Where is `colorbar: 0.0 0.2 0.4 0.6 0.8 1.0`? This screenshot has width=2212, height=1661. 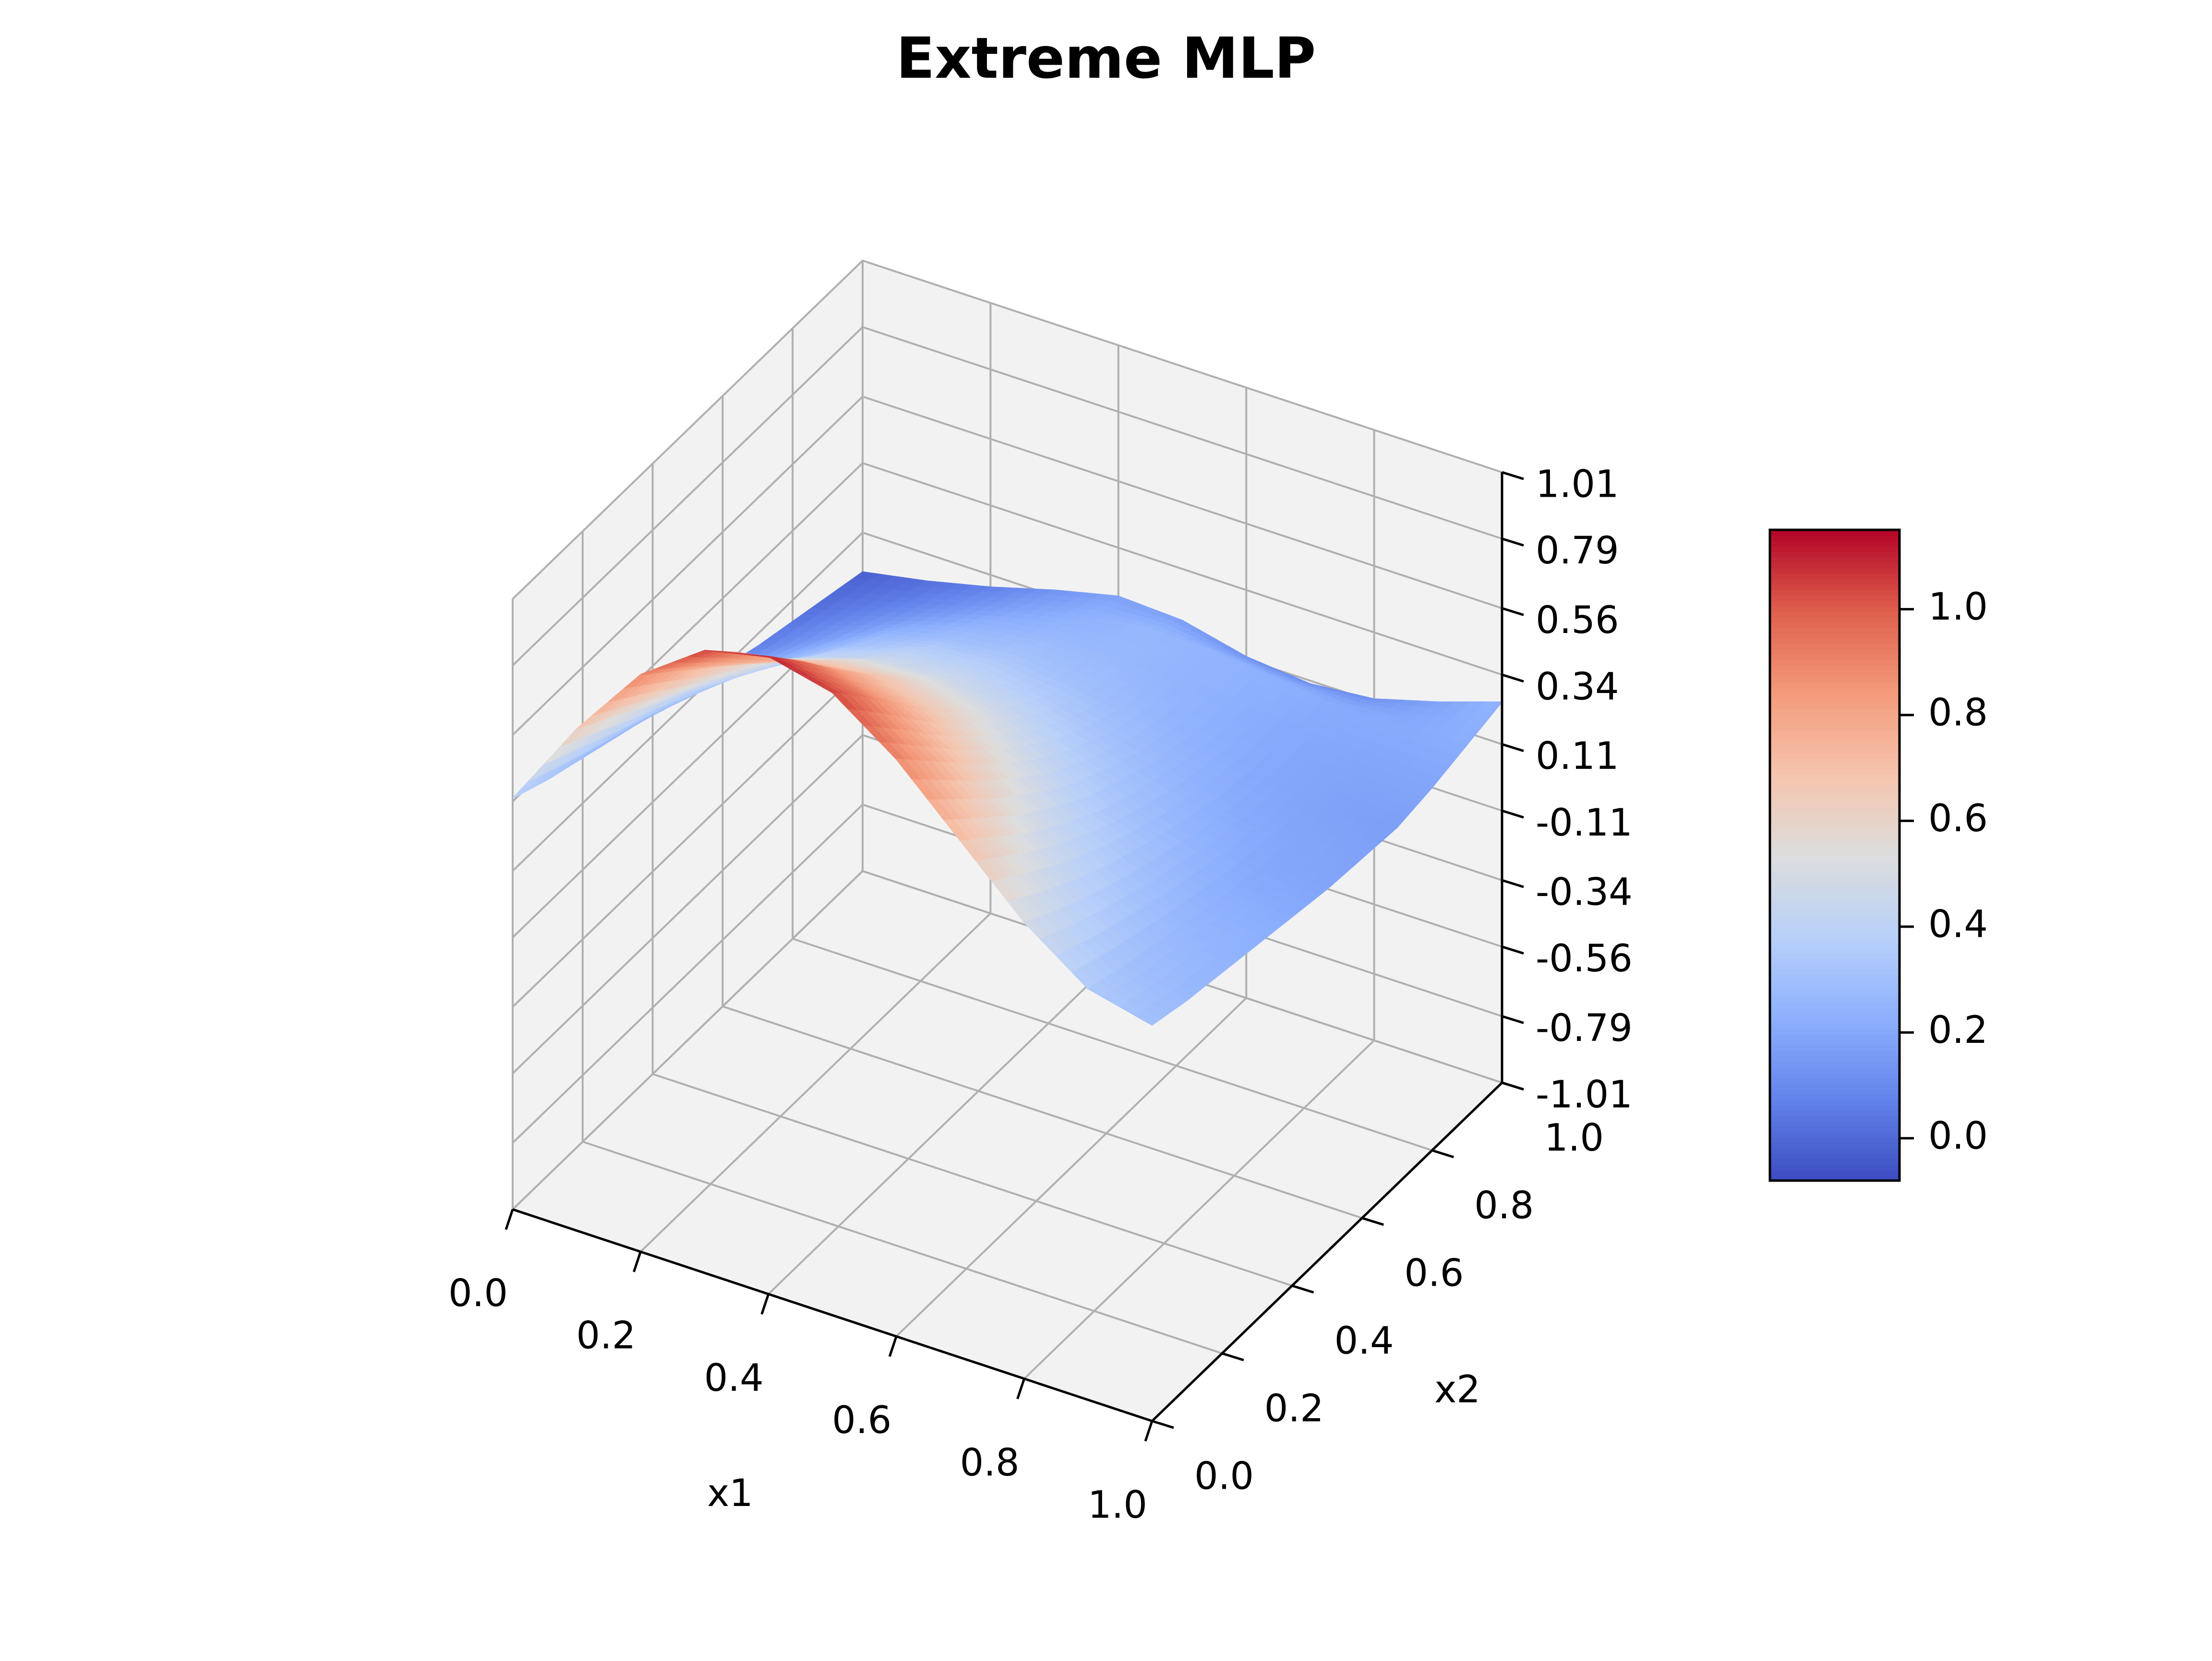 colorbar: 0.0 0.2 0.4 0.6 0.8 1.0 is located at coordinates (1878, 855).